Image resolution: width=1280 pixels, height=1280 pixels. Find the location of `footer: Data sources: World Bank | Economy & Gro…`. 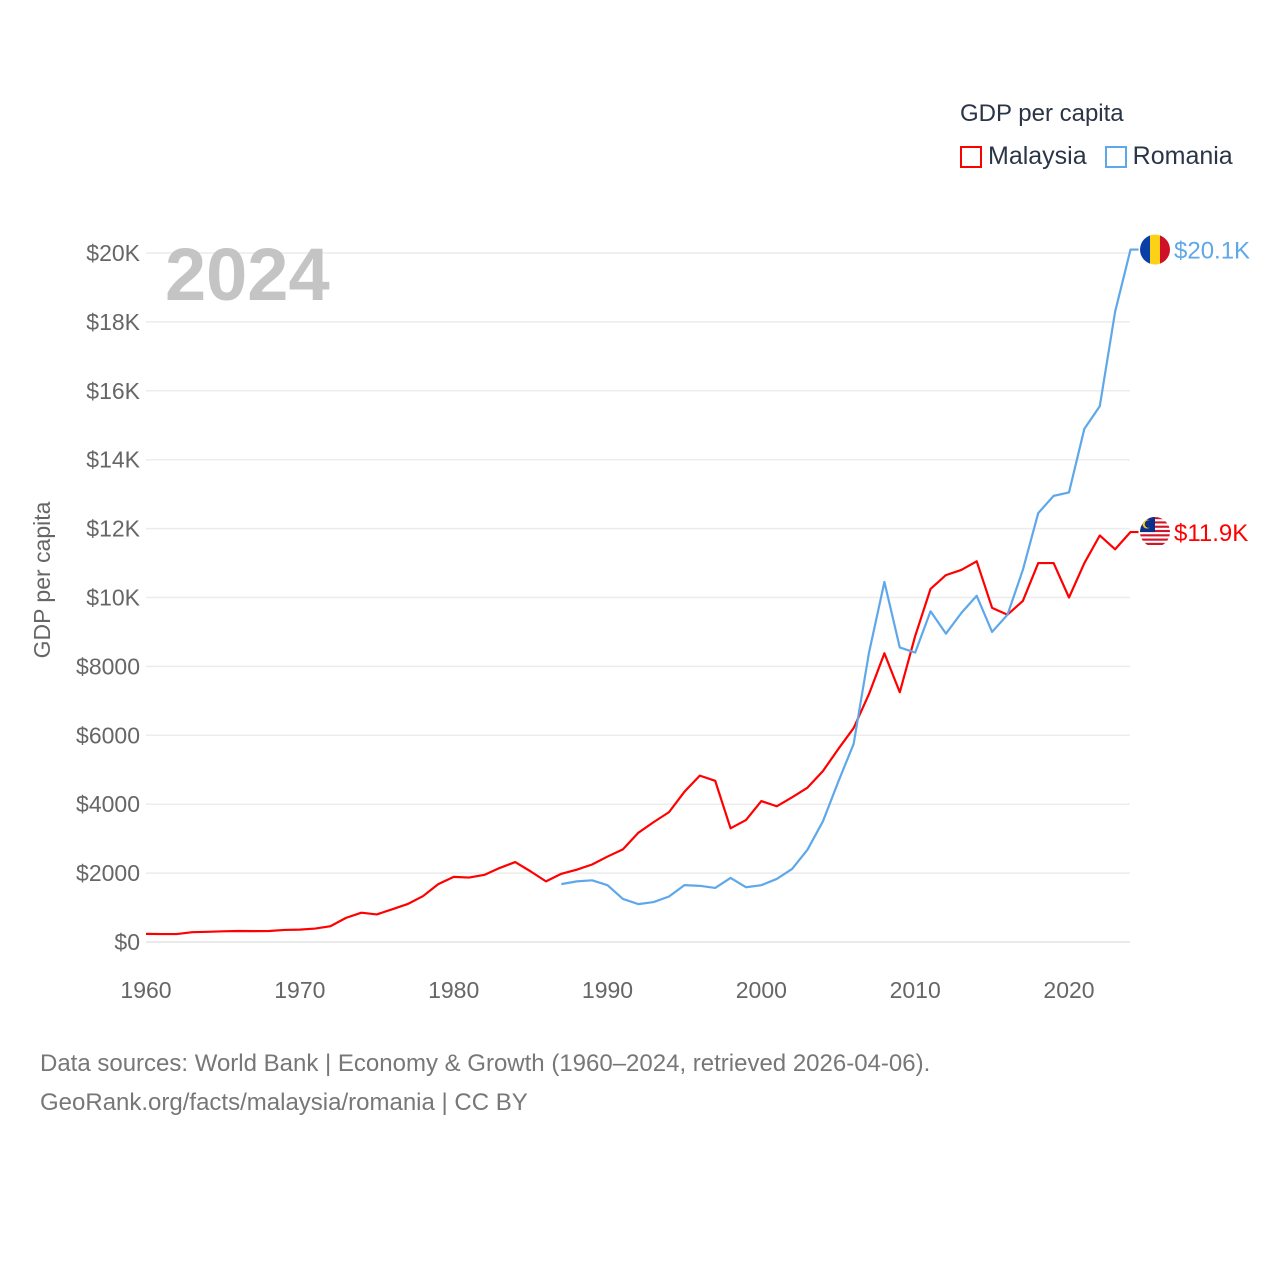

footer: Data sources: World Bank | Economy & Gro… is located at coordinates (485, 1083).